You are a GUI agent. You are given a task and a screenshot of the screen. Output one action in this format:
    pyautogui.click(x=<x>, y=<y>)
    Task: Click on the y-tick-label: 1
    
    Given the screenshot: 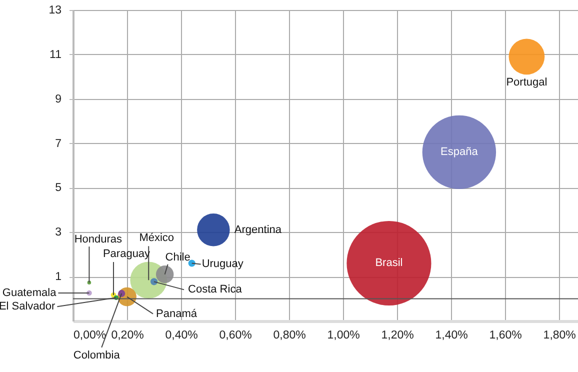 What is the action you would take?
    pyautogui.click(x=58, y=277)
    